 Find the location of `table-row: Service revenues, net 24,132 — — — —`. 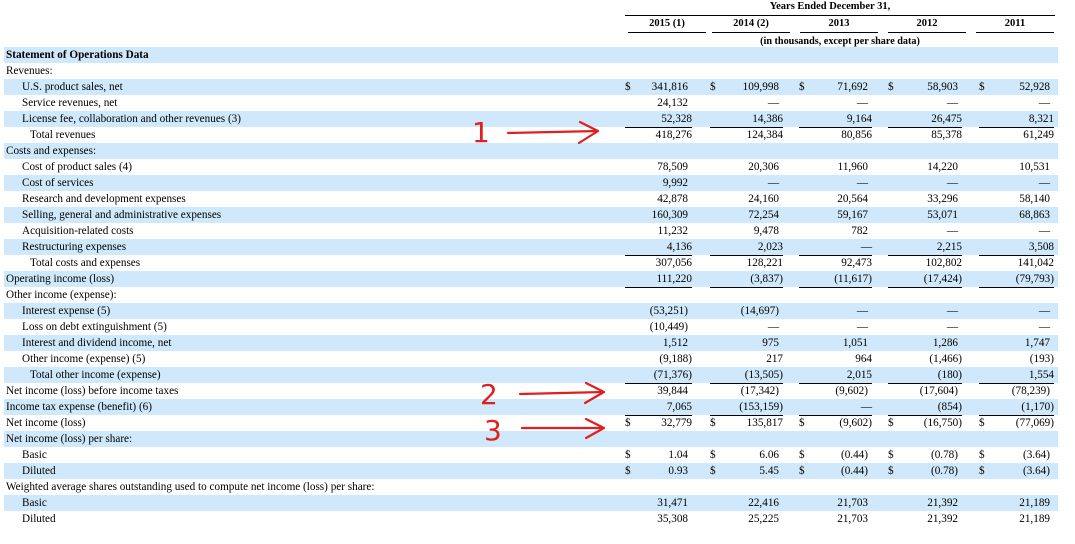

table-row: Service revenues, net 24,132 — — — — is located at coordinates (531, 103).